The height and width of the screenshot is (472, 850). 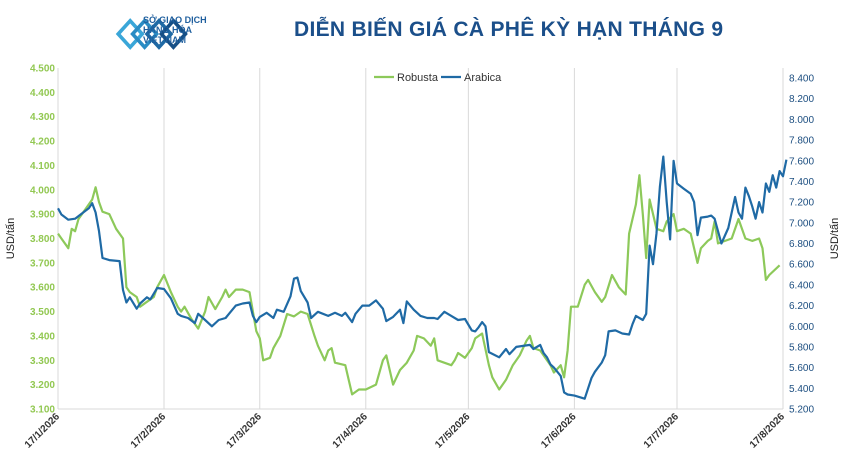 I want to click on right-axis-tick-label: 6.600, so click(x=801, y=265).